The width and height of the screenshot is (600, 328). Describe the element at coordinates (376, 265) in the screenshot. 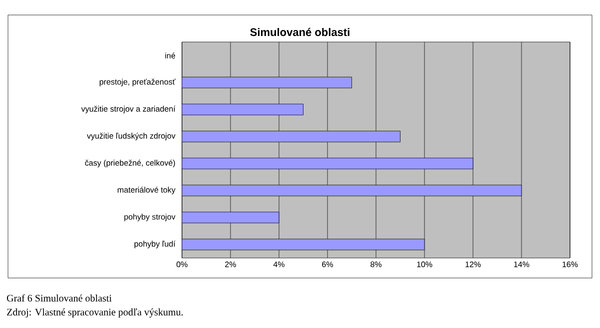

I see `x-tick-label: 8%` at that location.